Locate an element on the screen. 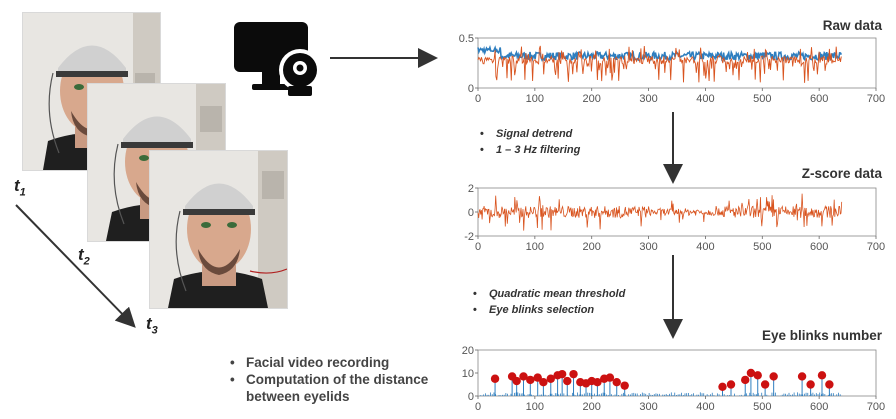 This screenshot has height=419, width=896. processing-step-selection: Eye blinks selection is located at coordinates (549, 310).